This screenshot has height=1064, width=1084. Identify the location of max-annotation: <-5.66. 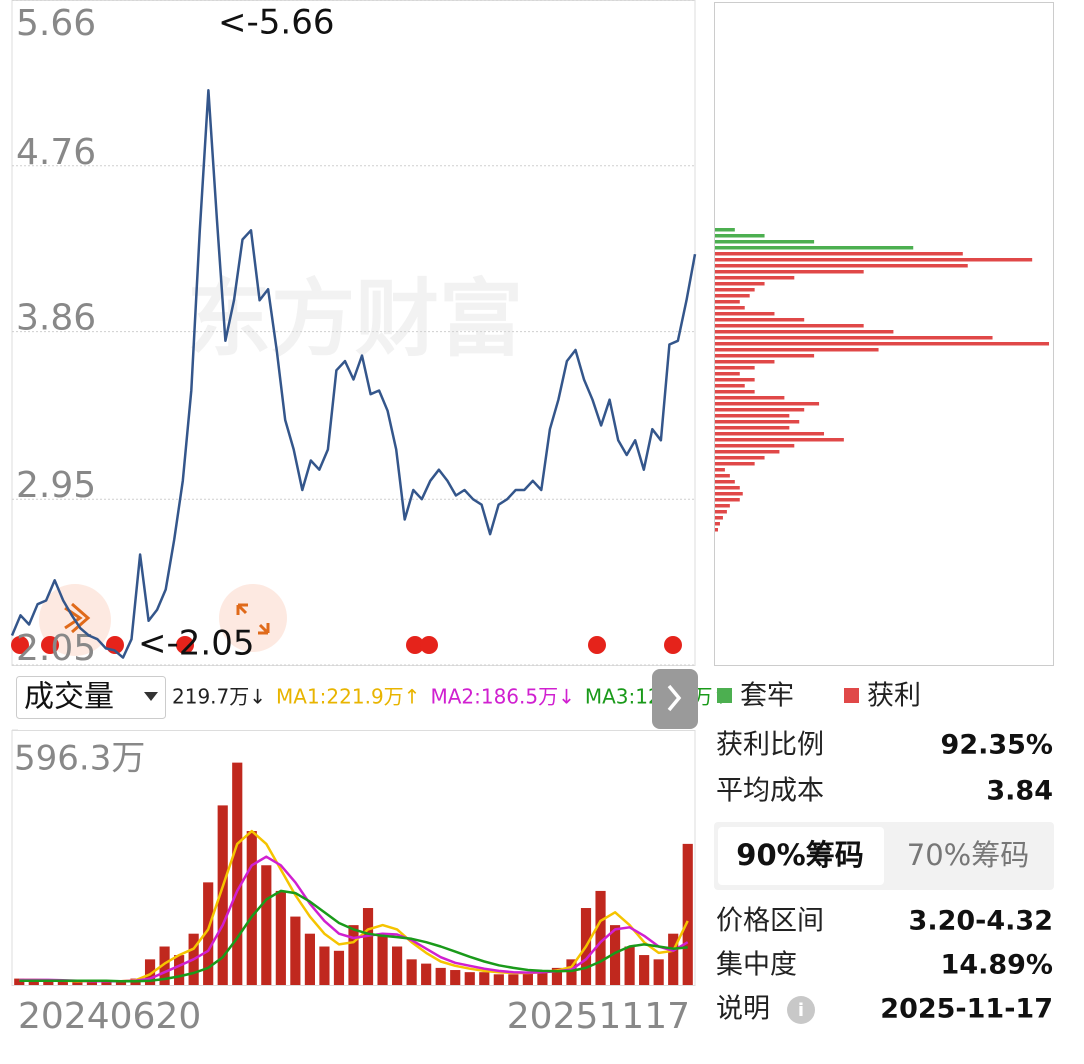
(276, 23).